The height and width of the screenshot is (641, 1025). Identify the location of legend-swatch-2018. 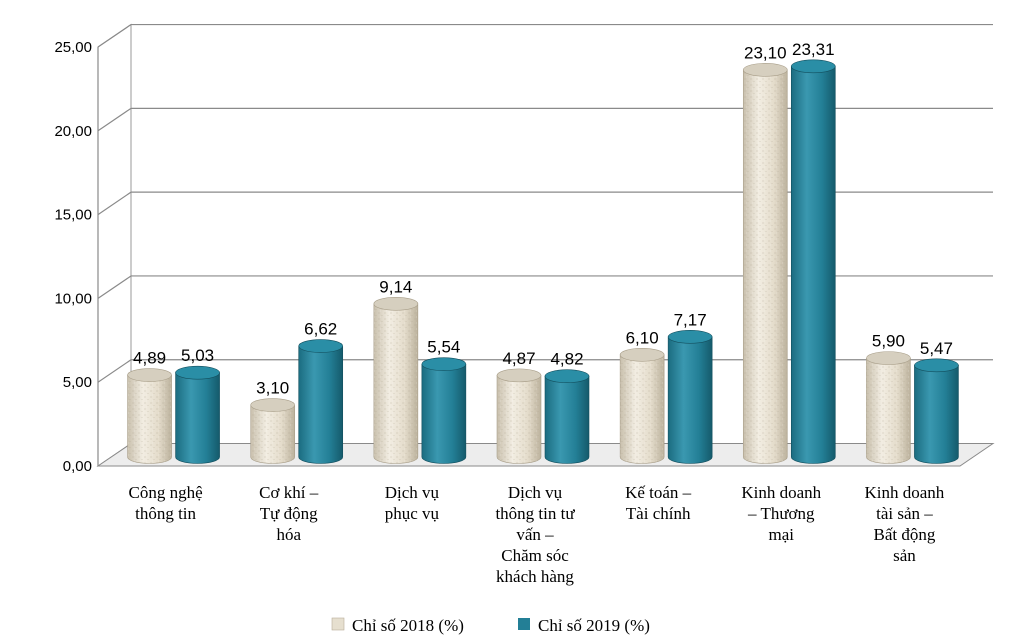
(338, 624).